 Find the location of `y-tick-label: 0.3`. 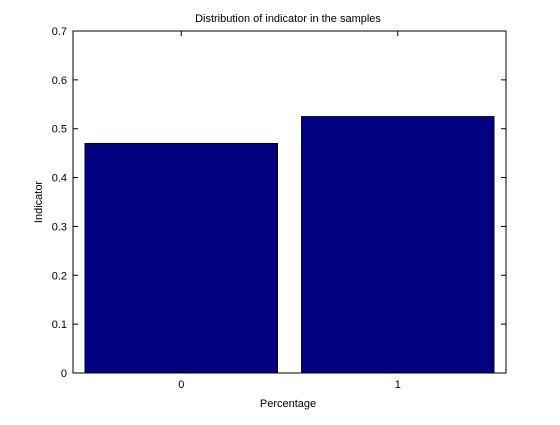

y-tick-label: 0.3 is located at coordinates (59, 227).